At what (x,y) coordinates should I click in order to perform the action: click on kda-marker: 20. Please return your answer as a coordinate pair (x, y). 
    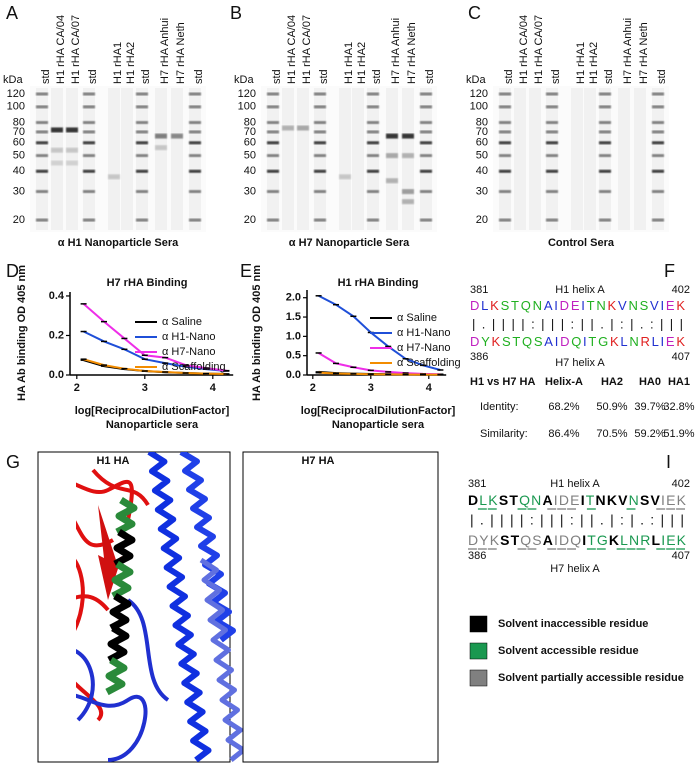
    Looking at the image, I should click on (19, 220).